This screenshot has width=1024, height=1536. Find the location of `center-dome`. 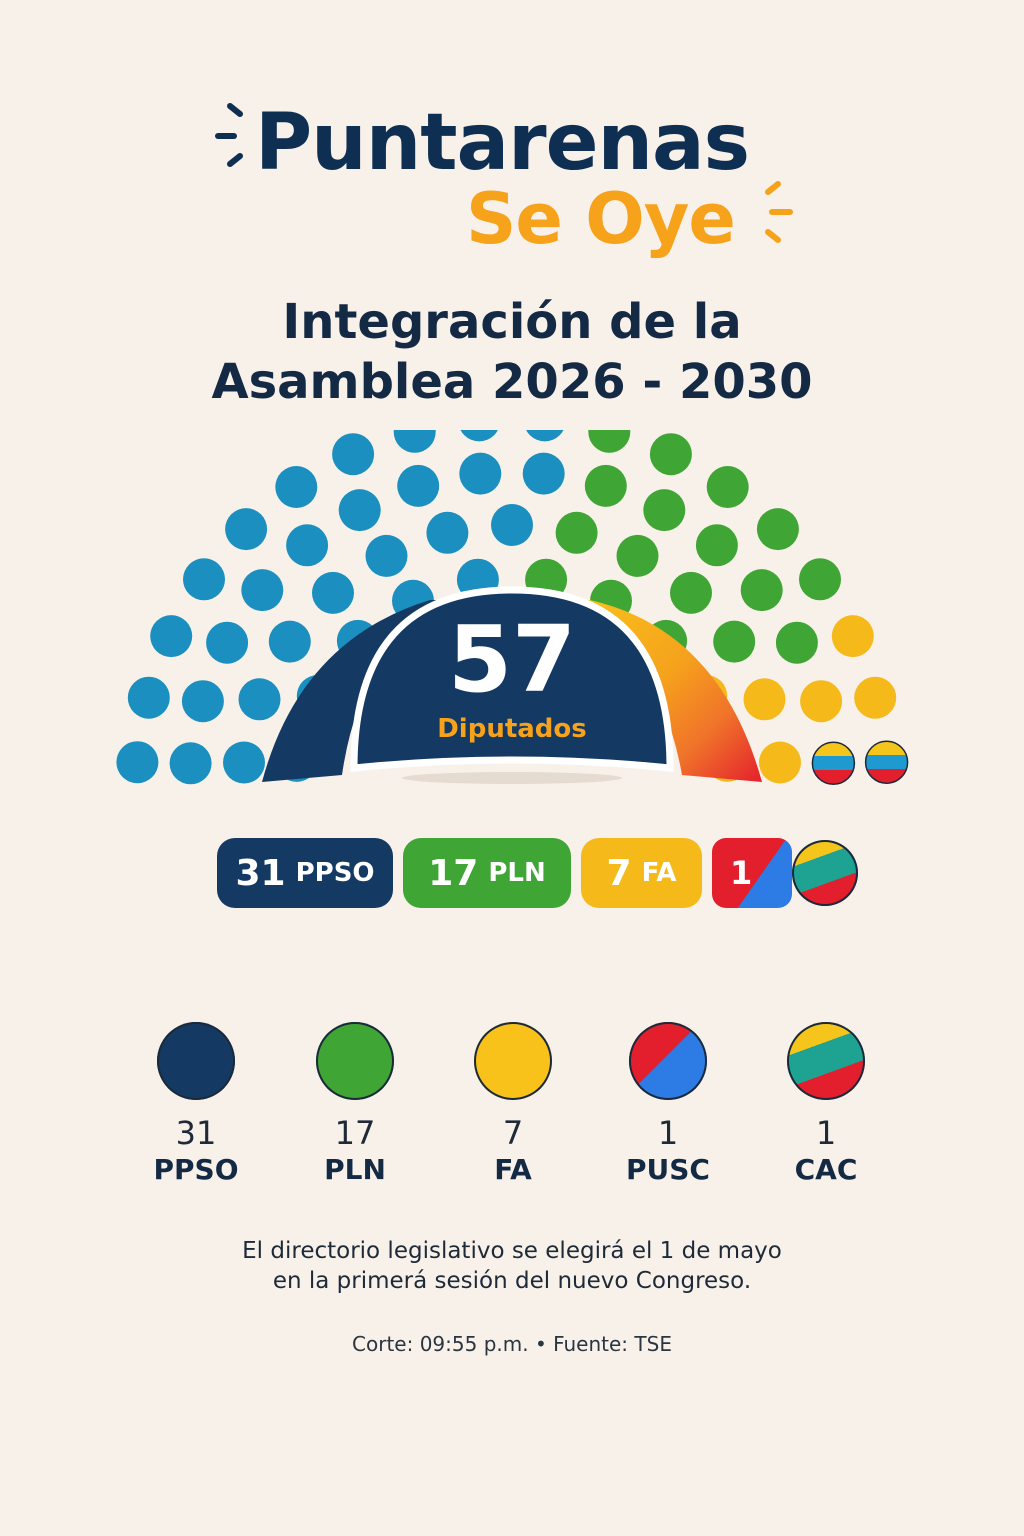

center-dome is located at coordinates (512, 679).